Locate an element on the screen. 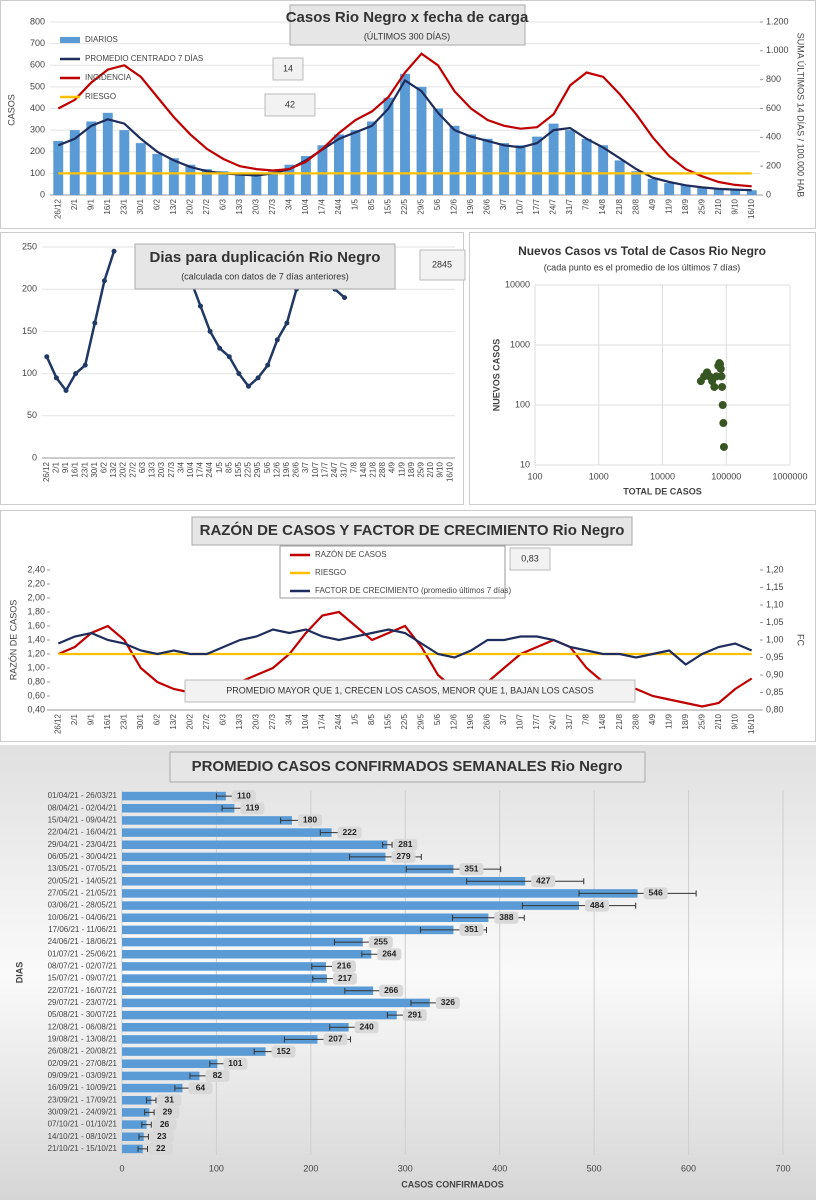 The height and width of the screenshot is (1200, 816). y-tick-label: 15/04/21 - 09/04/21 is located at coordinates (83, 820).